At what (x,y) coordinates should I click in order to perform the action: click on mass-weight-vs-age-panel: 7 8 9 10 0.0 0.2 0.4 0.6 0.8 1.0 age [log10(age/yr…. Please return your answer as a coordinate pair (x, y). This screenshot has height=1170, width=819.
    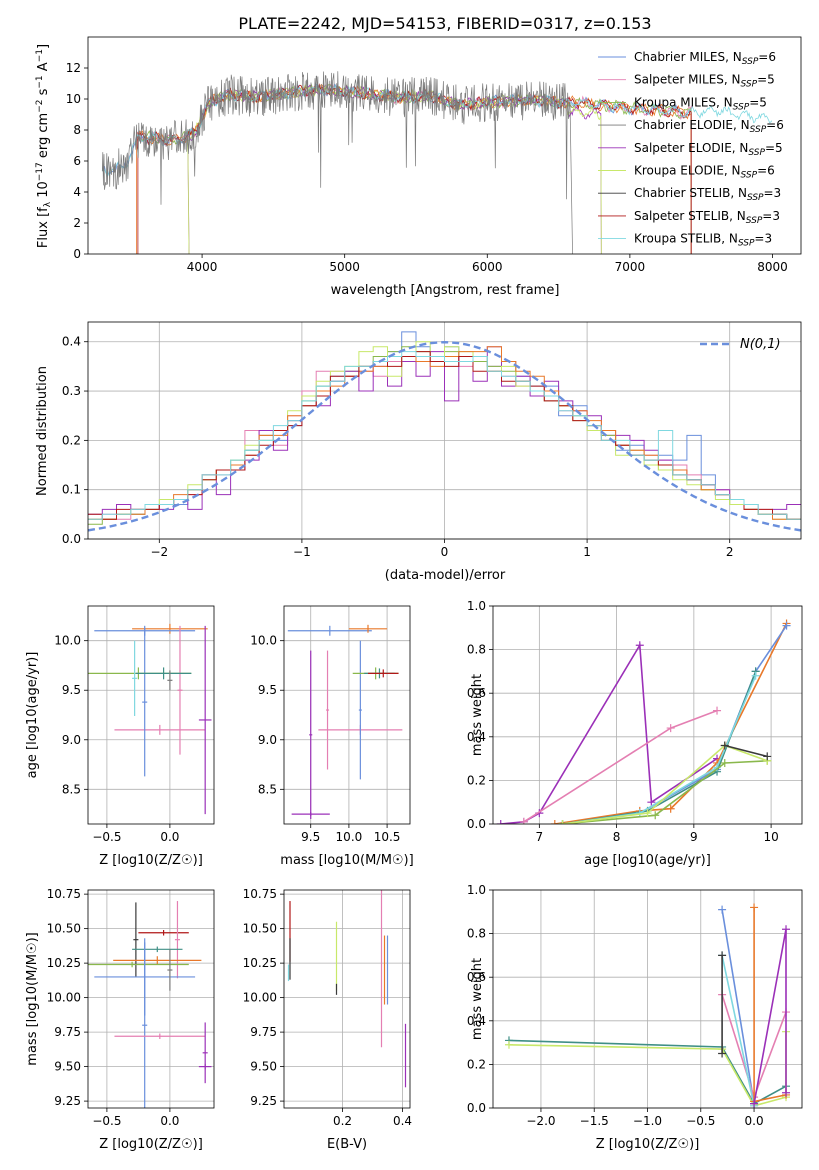
    Looking at the image, I should click on (635, 733).